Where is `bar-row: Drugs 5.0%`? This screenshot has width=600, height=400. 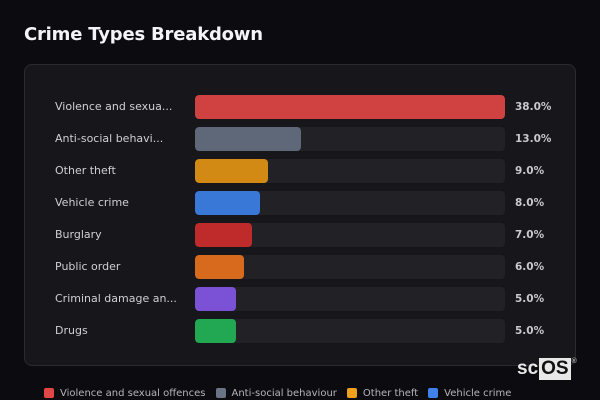
bar-row: Drugs 5.0% is located at coordinates (301, 331).